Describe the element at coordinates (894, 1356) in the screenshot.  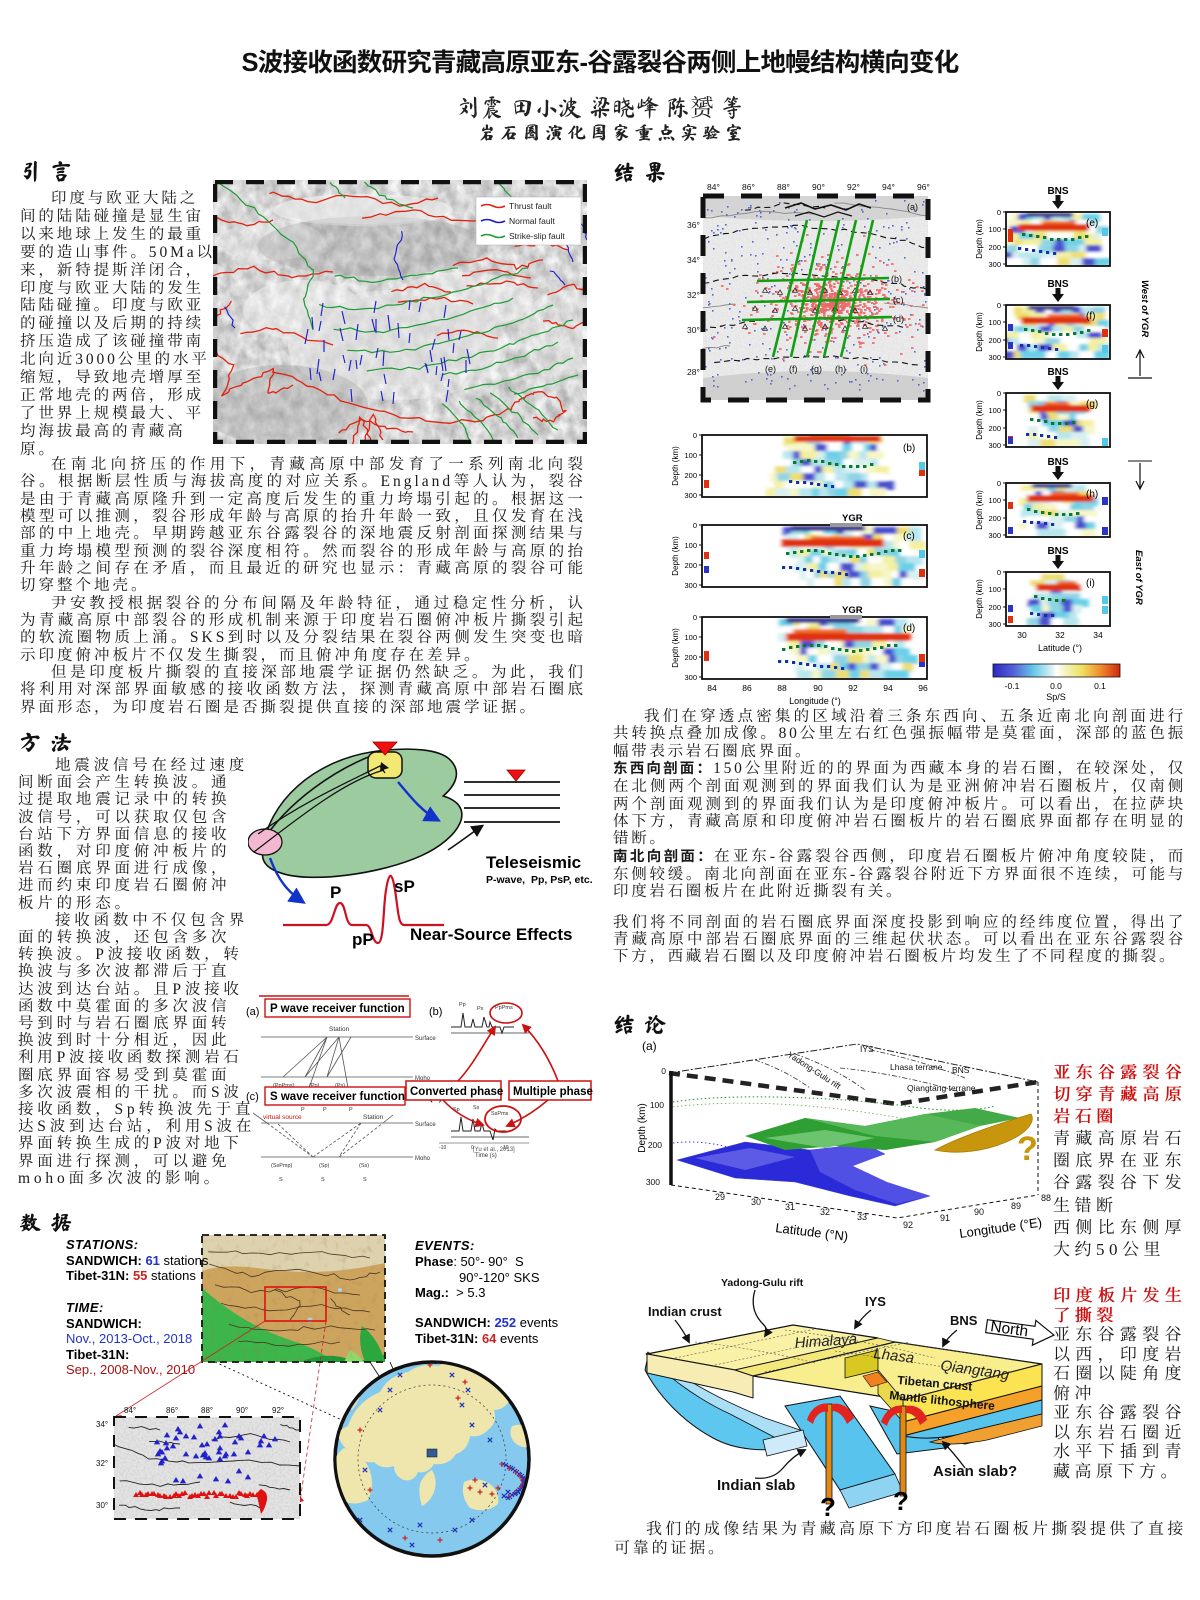
I see `svg-text: Lhasa` at that location.